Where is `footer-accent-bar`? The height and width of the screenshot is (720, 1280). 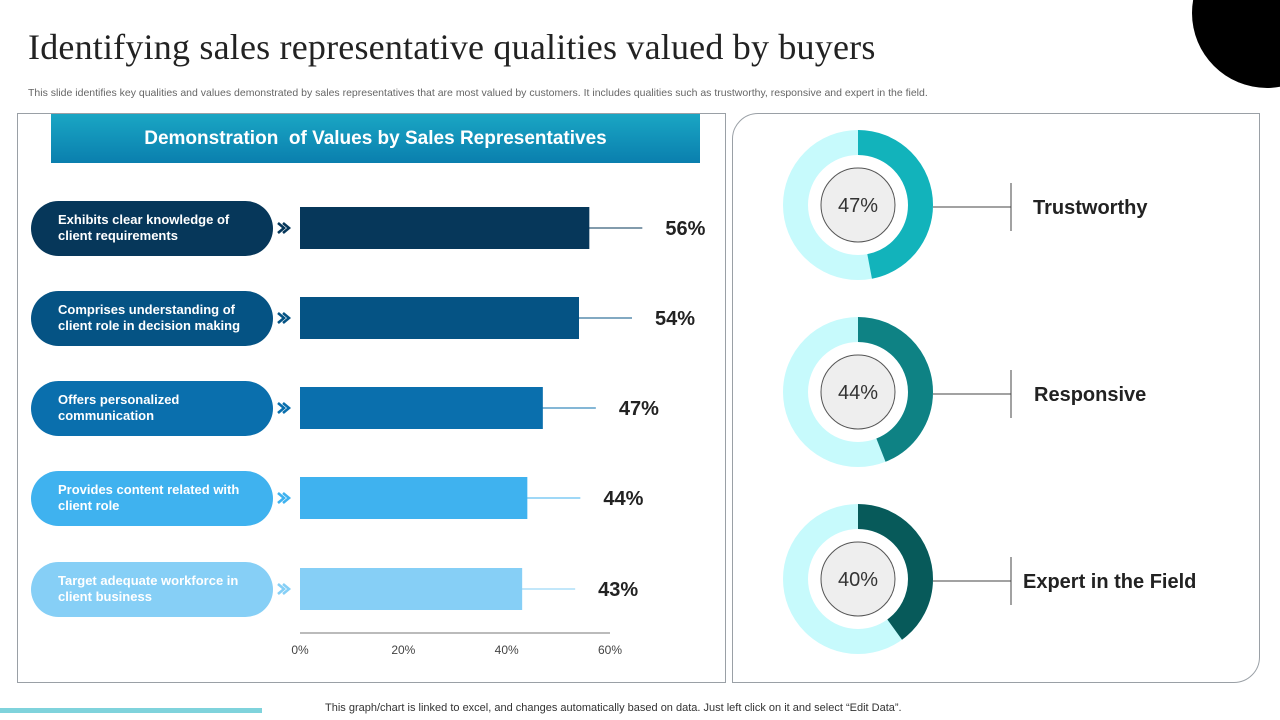
footer-accent-bar is located at coordinates (131, 710).